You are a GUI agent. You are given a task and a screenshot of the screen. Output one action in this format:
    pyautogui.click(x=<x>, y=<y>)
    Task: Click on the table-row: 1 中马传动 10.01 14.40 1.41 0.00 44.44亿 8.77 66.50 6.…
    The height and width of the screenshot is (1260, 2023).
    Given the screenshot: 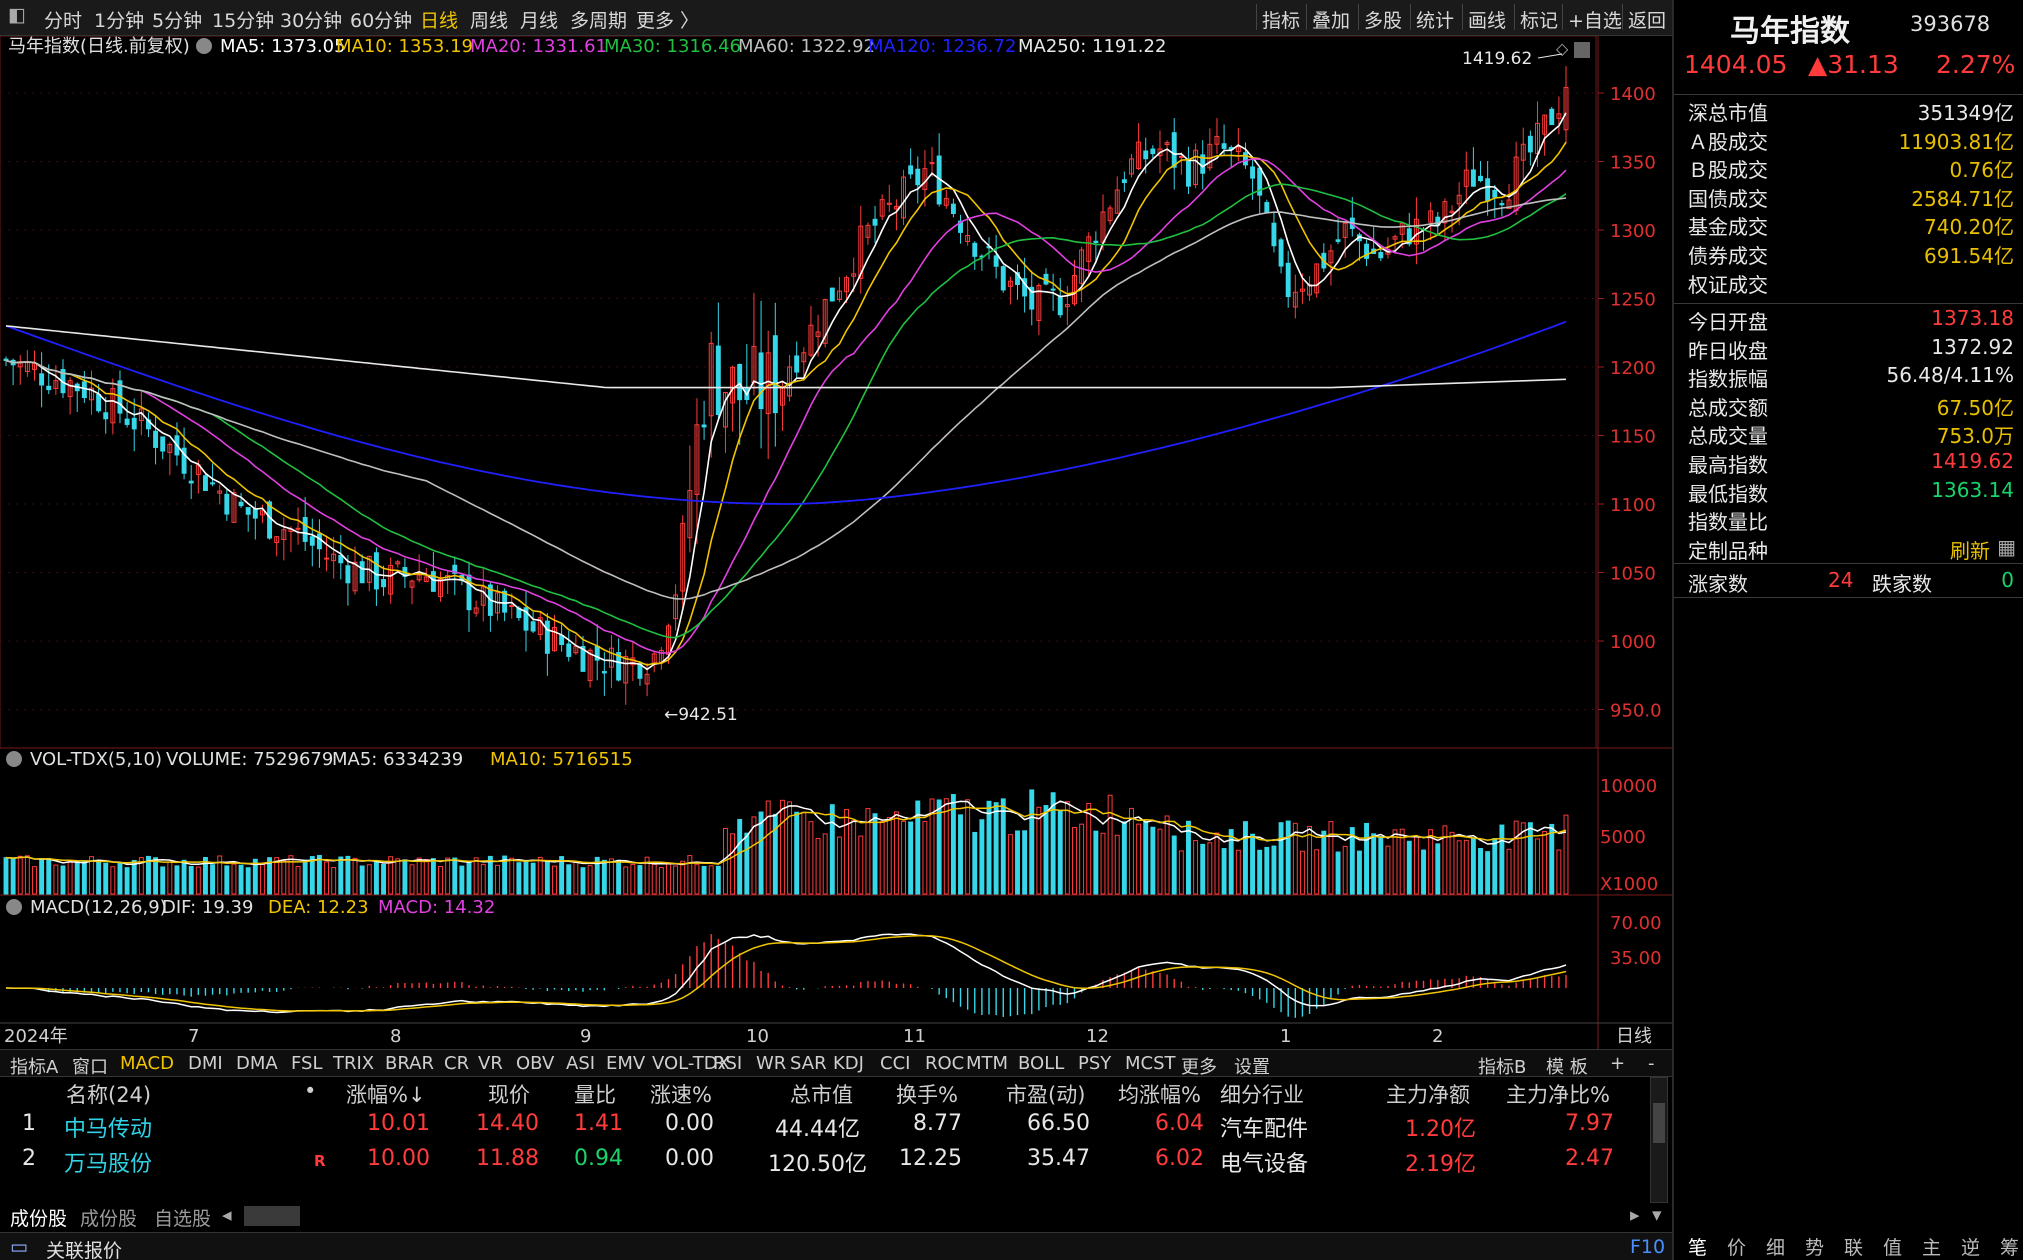 What is the action you would take?
    pyautogui.click(x=820, y=1127)
    